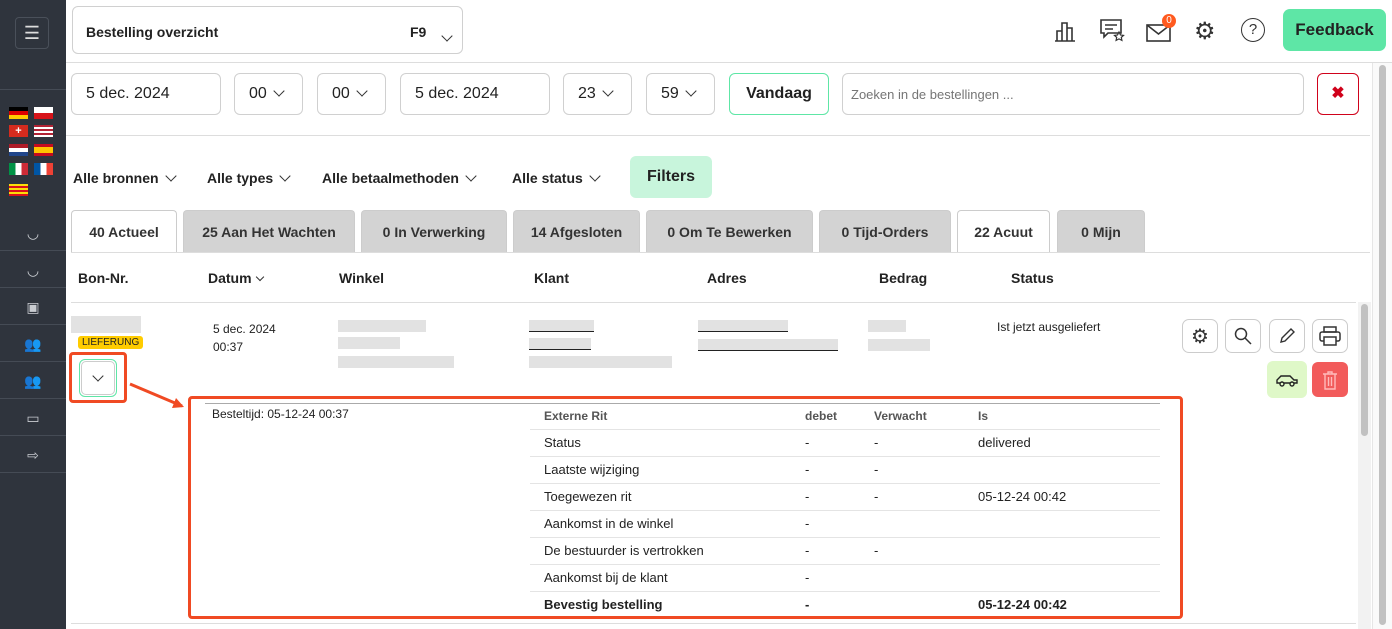 The height and width of the screenshot is (629, 1392). I want to click on flag-cz-icon, so click(43, 113).